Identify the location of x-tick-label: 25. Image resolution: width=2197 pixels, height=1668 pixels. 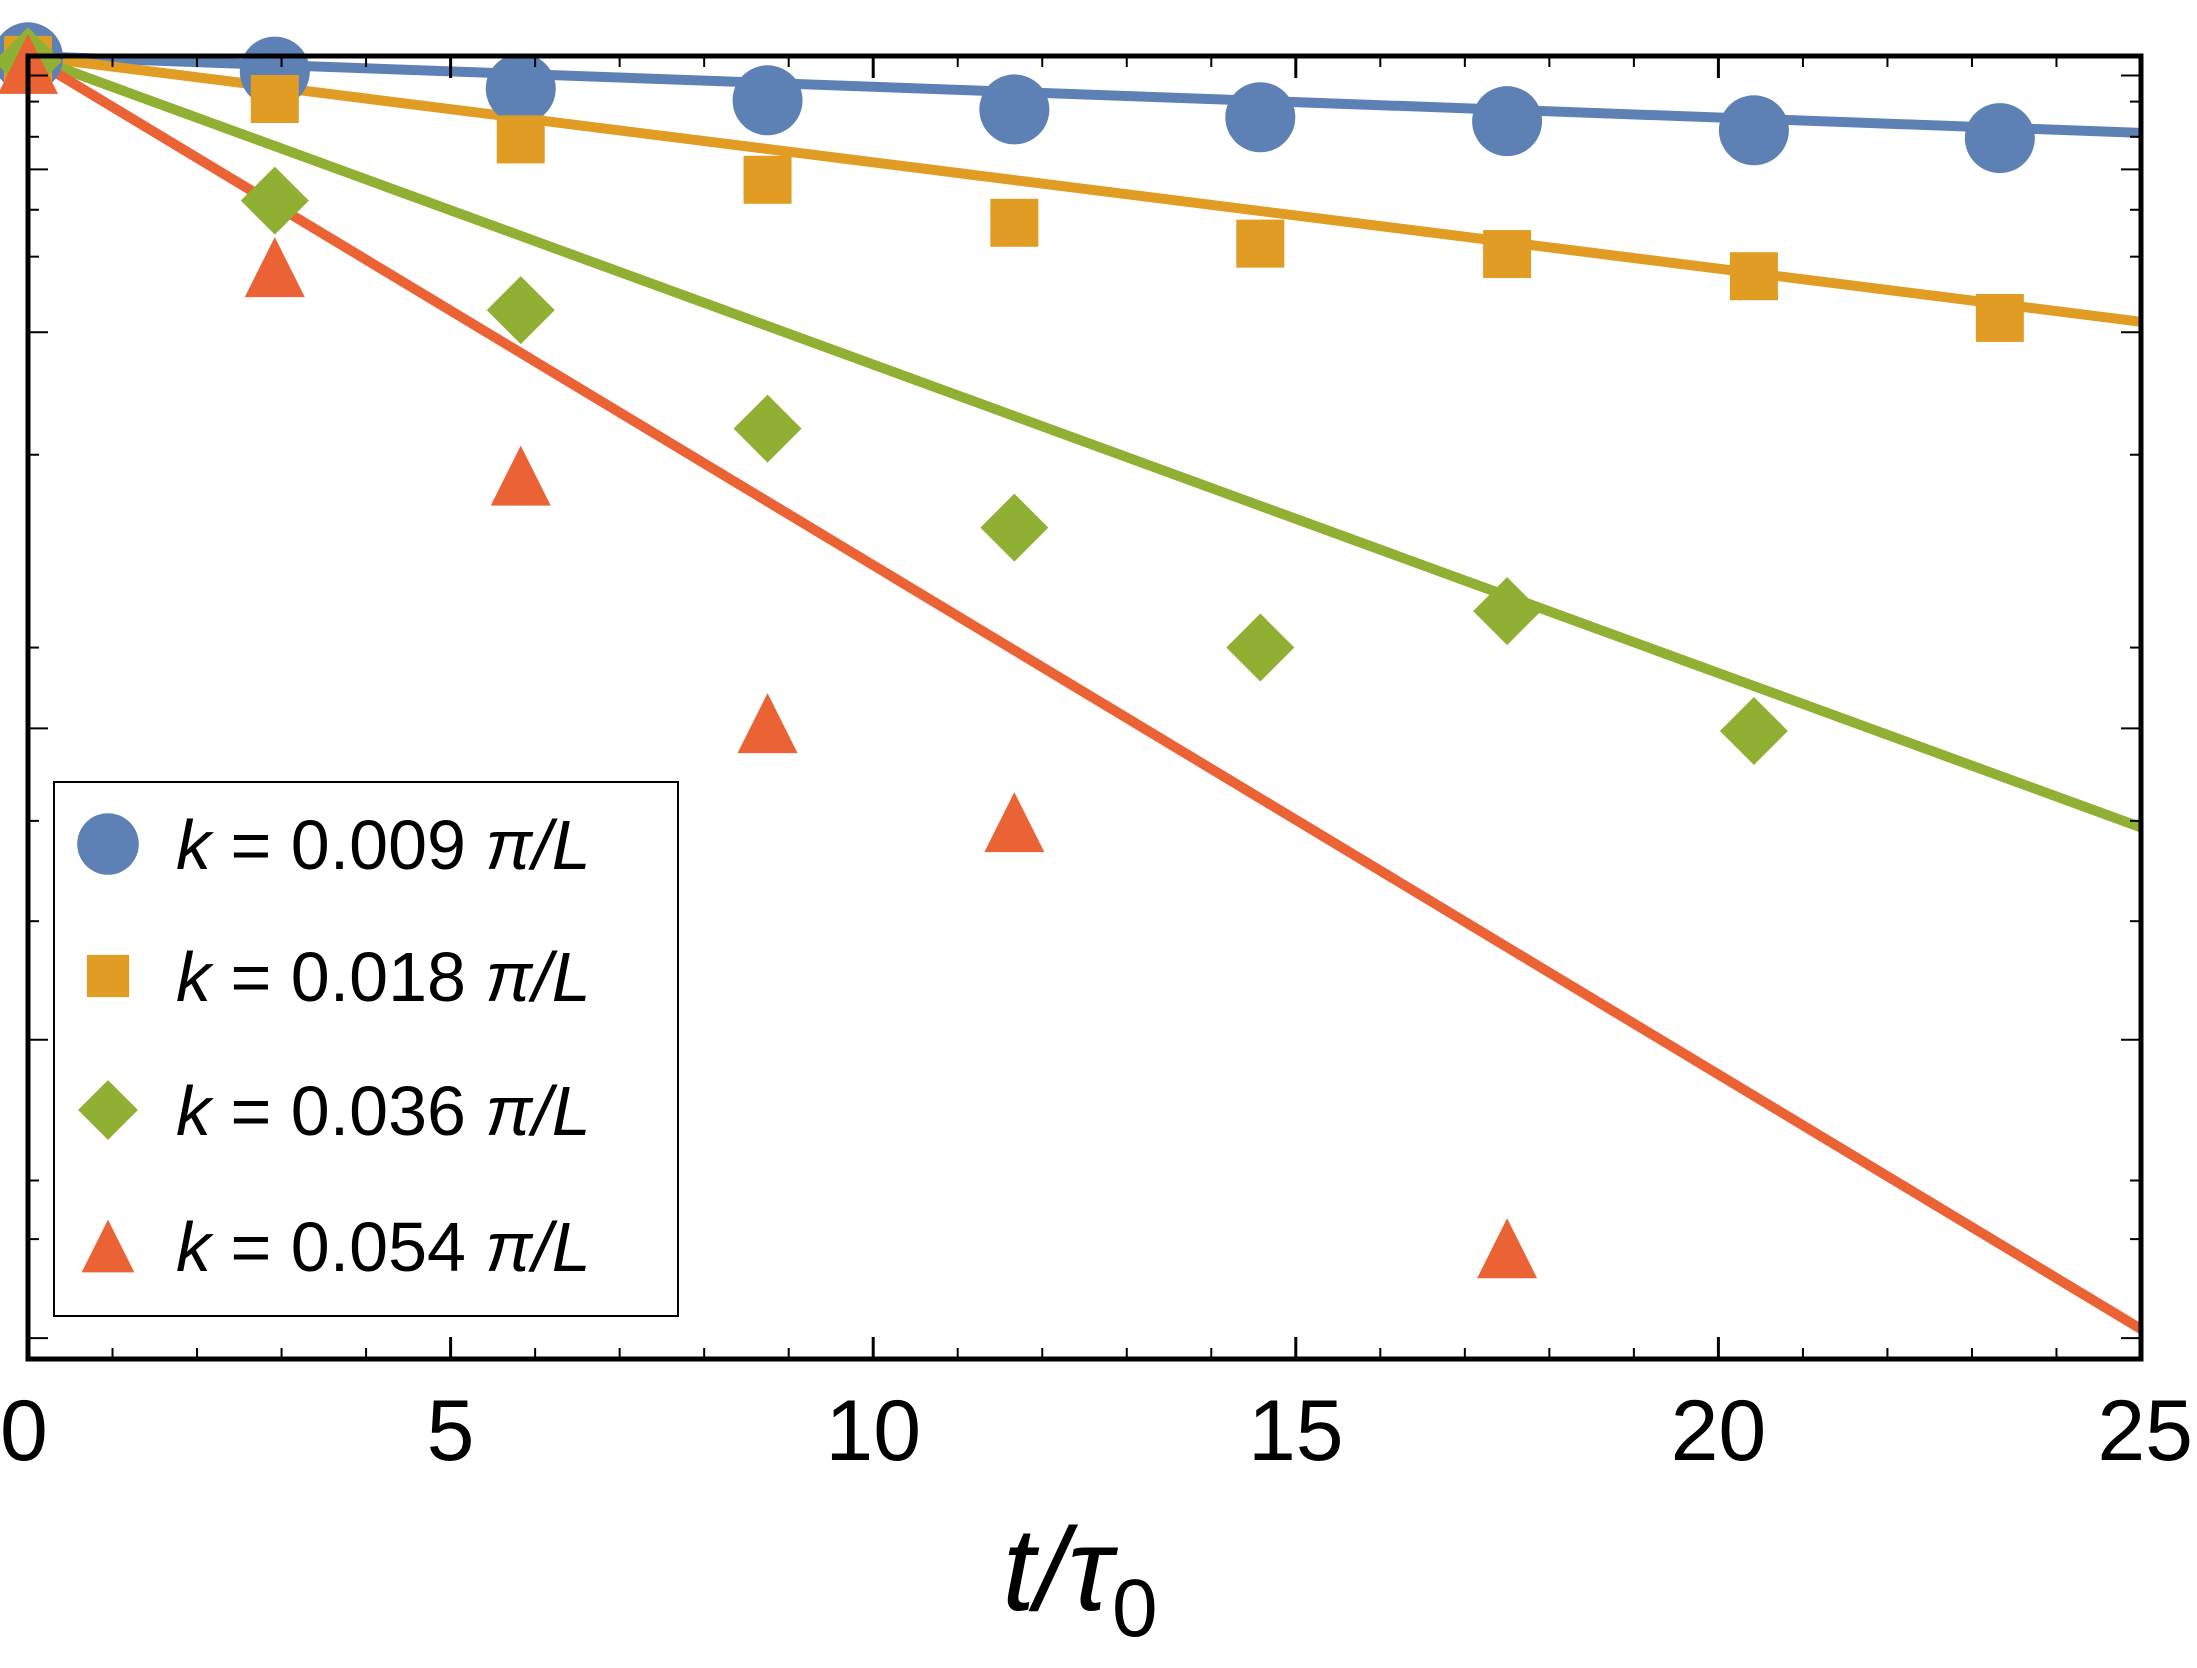
(2145, 1431).